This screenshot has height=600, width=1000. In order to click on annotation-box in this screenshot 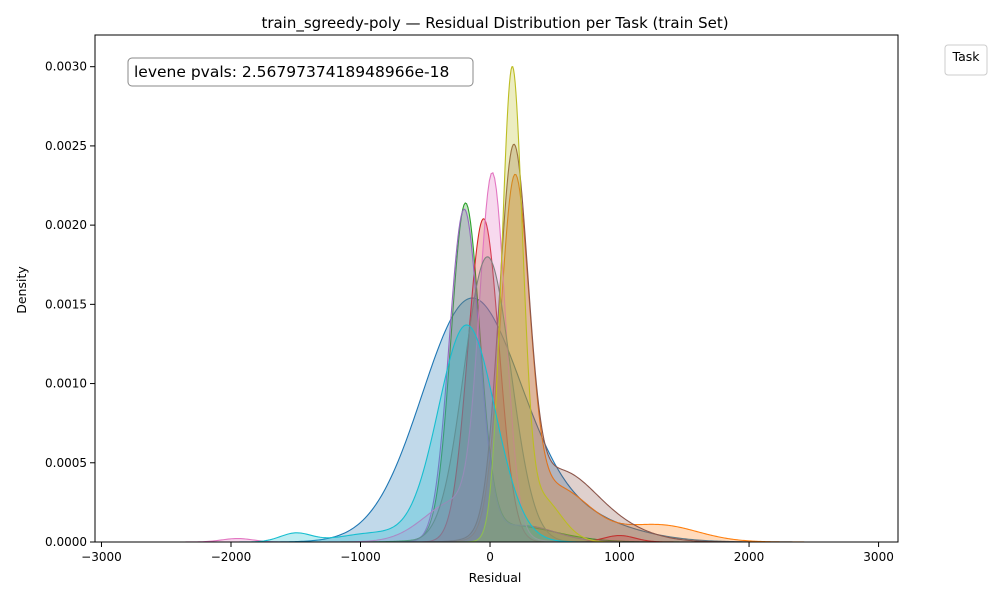, I will do `click(300, 72)`.